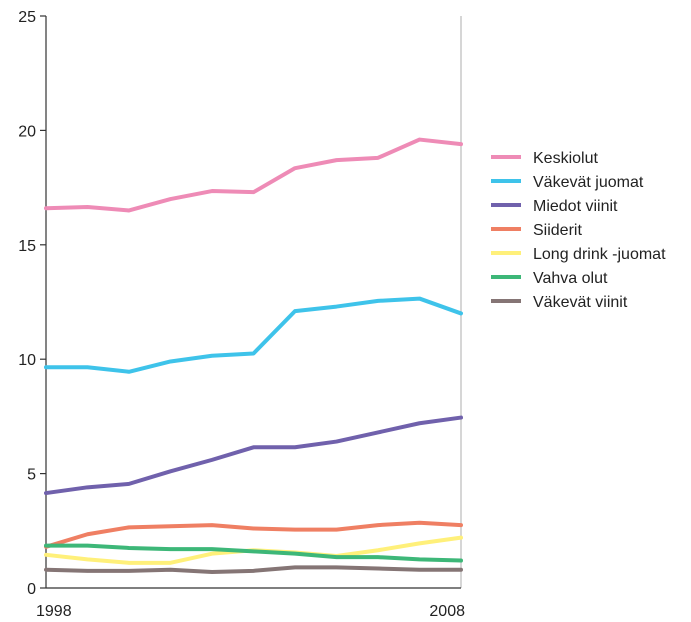 The width and height of the screenshot is (691, 622). I want to click on x-axis: 1998 2008, so click(250, 603).